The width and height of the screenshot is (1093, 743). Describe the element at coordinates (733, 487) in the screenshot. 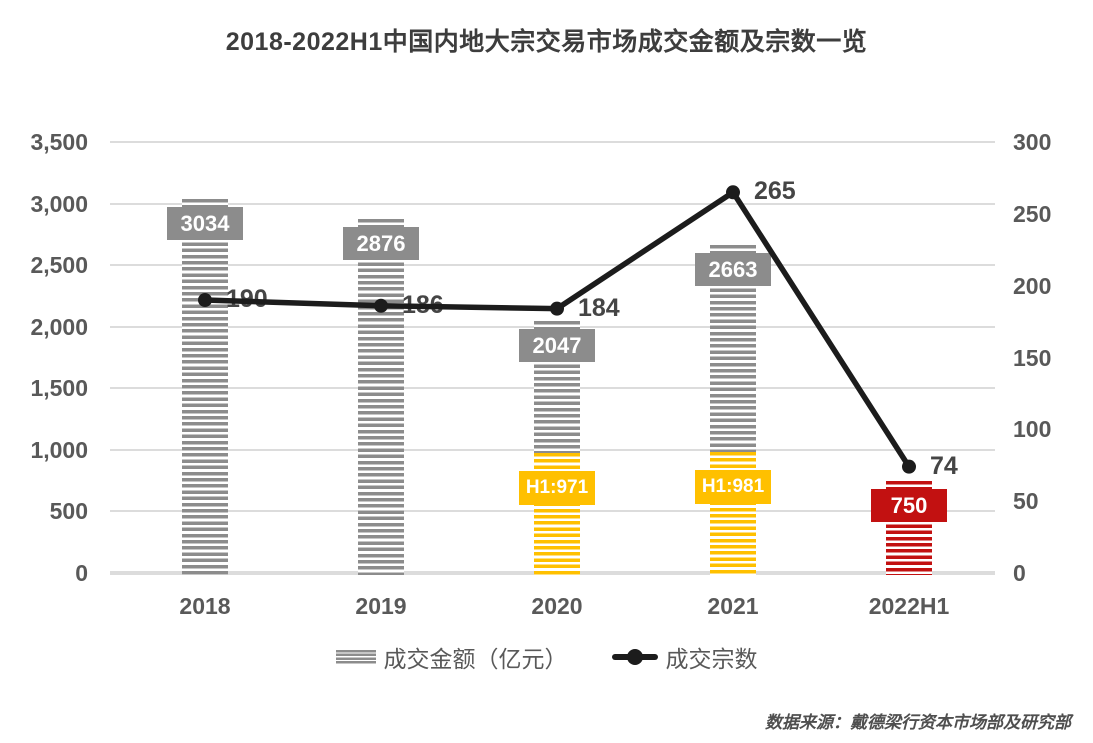

I see `bar-h1-value-label: H1:981` at that location.